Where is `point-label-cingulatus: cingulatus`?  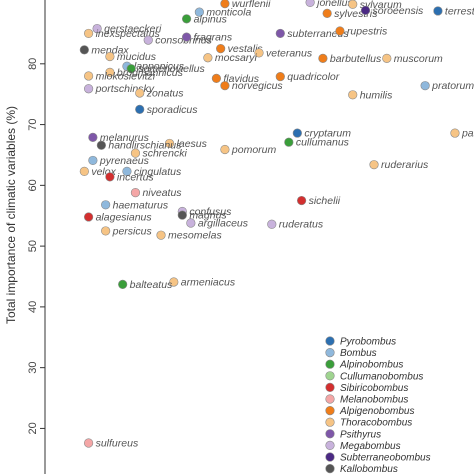
point-label-cingulatus: cingulatus is located at coordinates (158, 172).